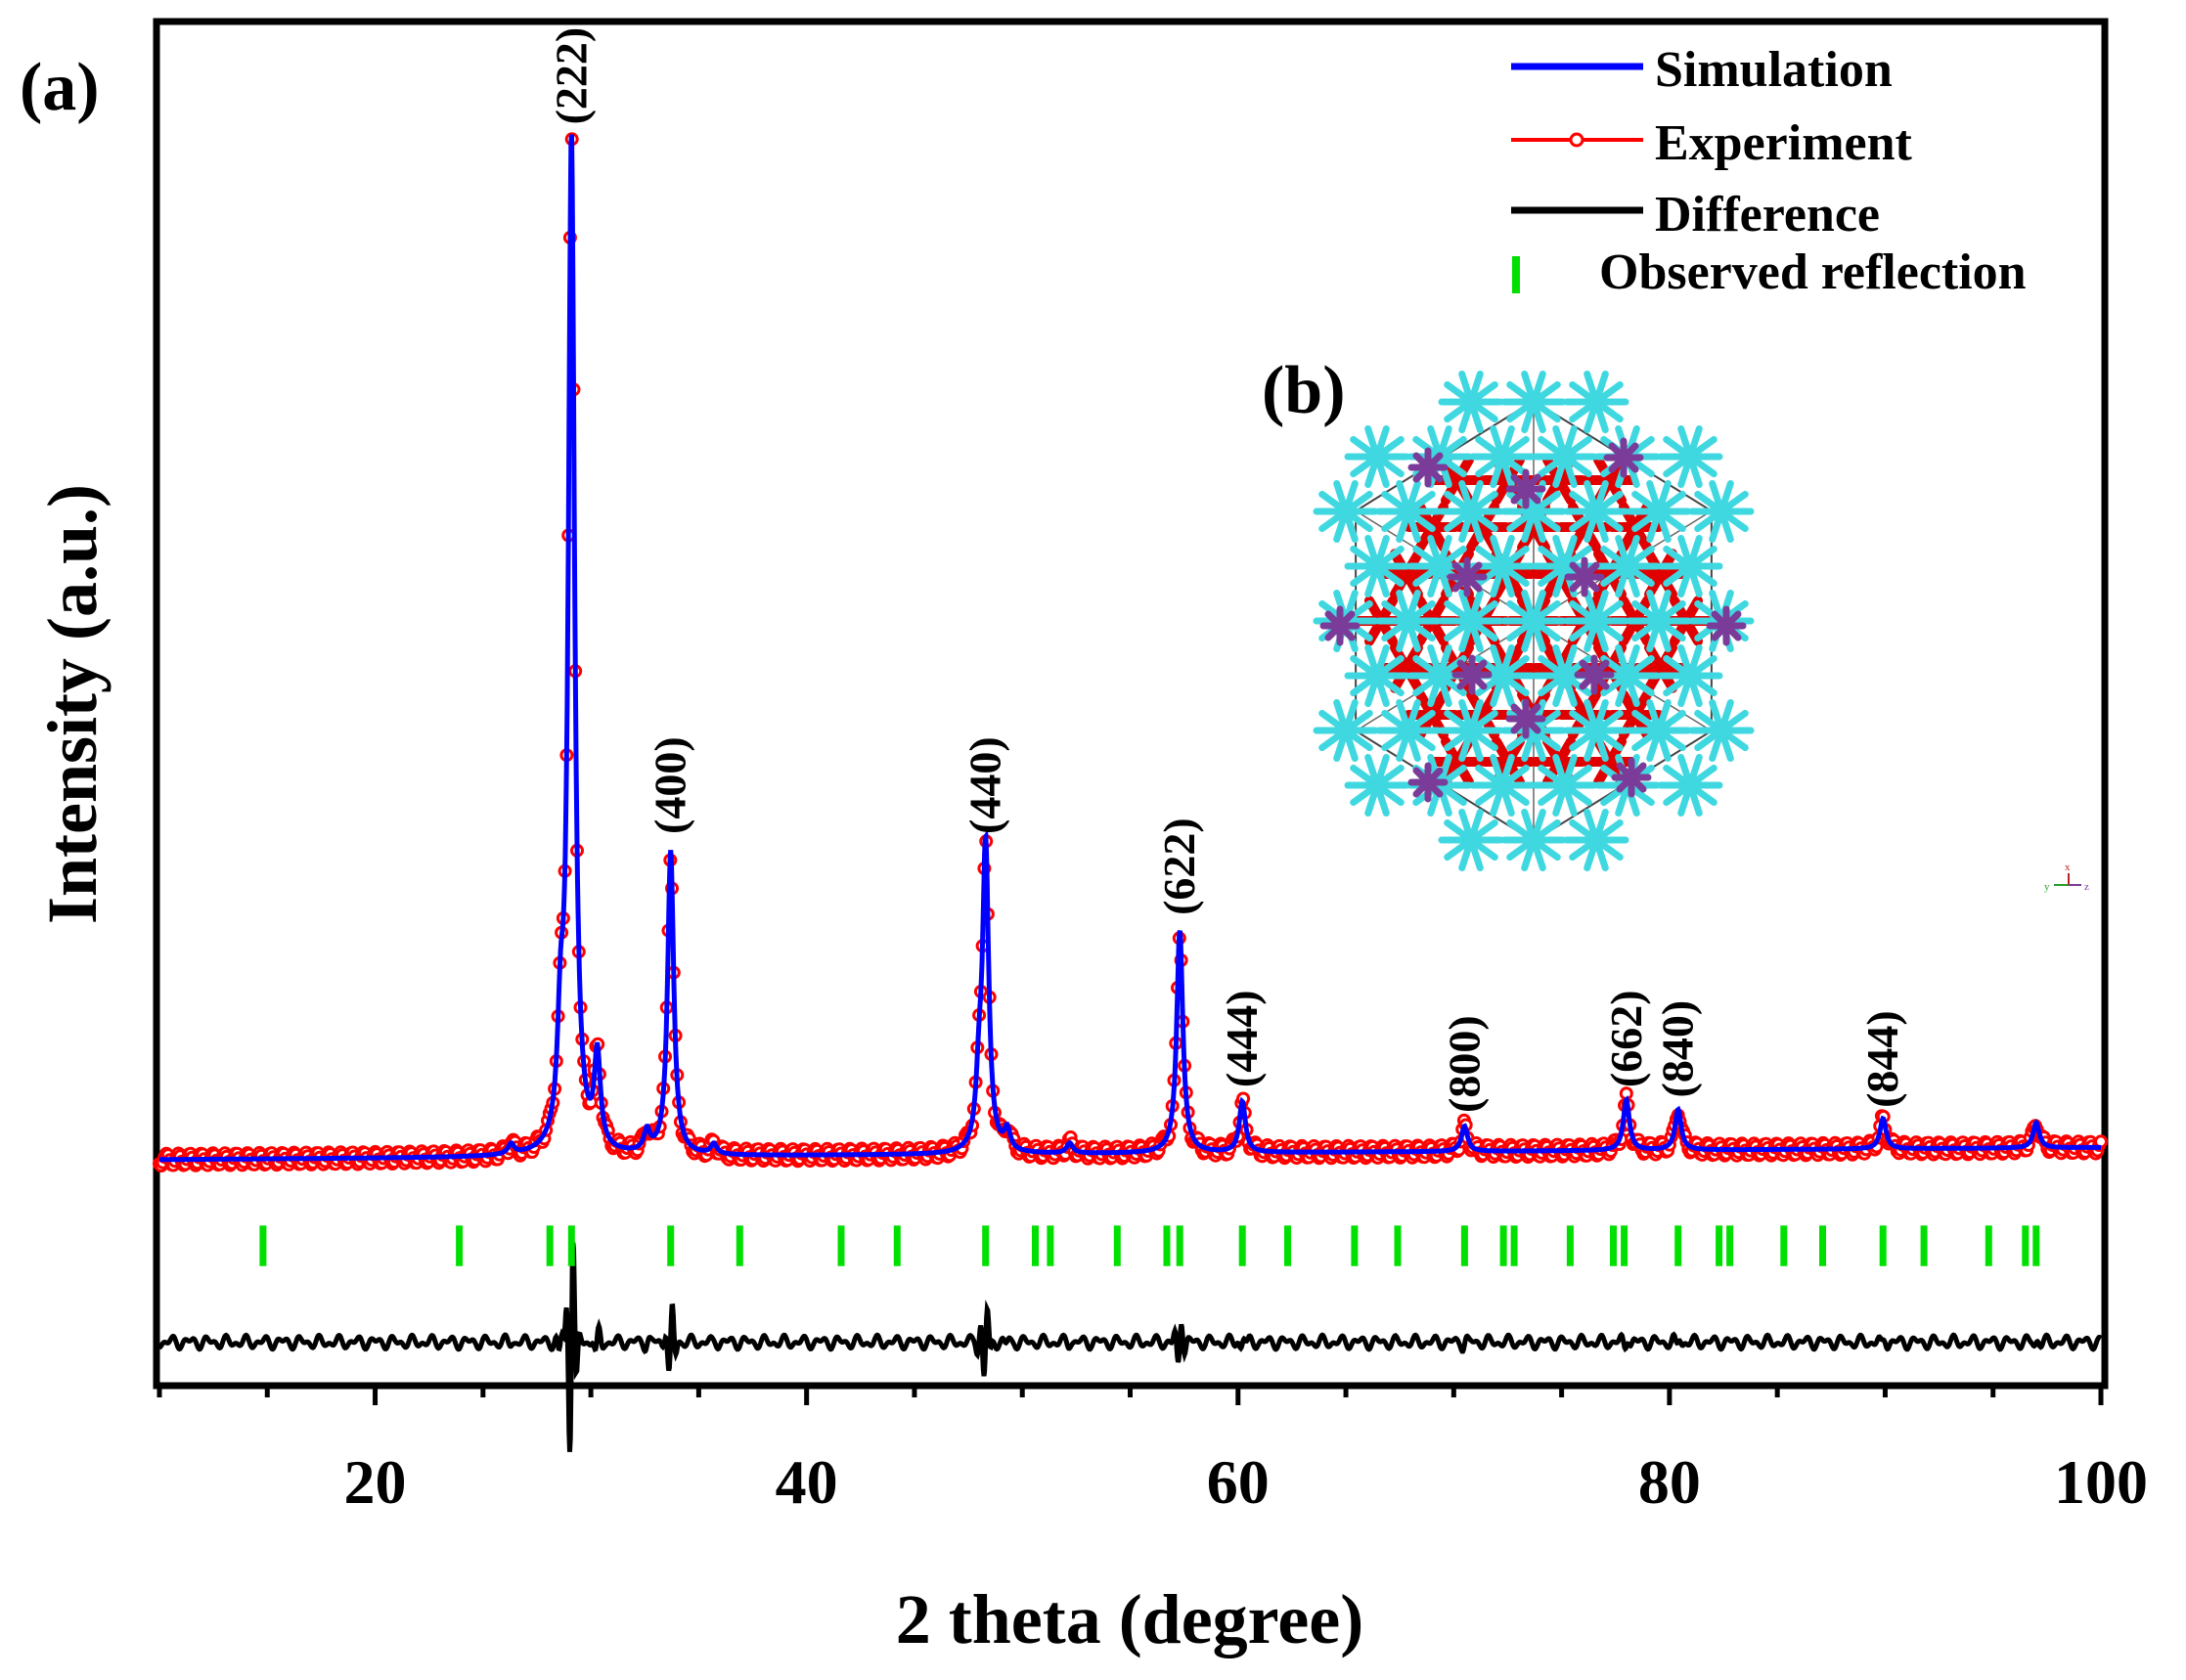  Describe the element at coordinates (1152, 1451) in the screenshot. I see `x-axis: 20 40 60 80 100` at that location.